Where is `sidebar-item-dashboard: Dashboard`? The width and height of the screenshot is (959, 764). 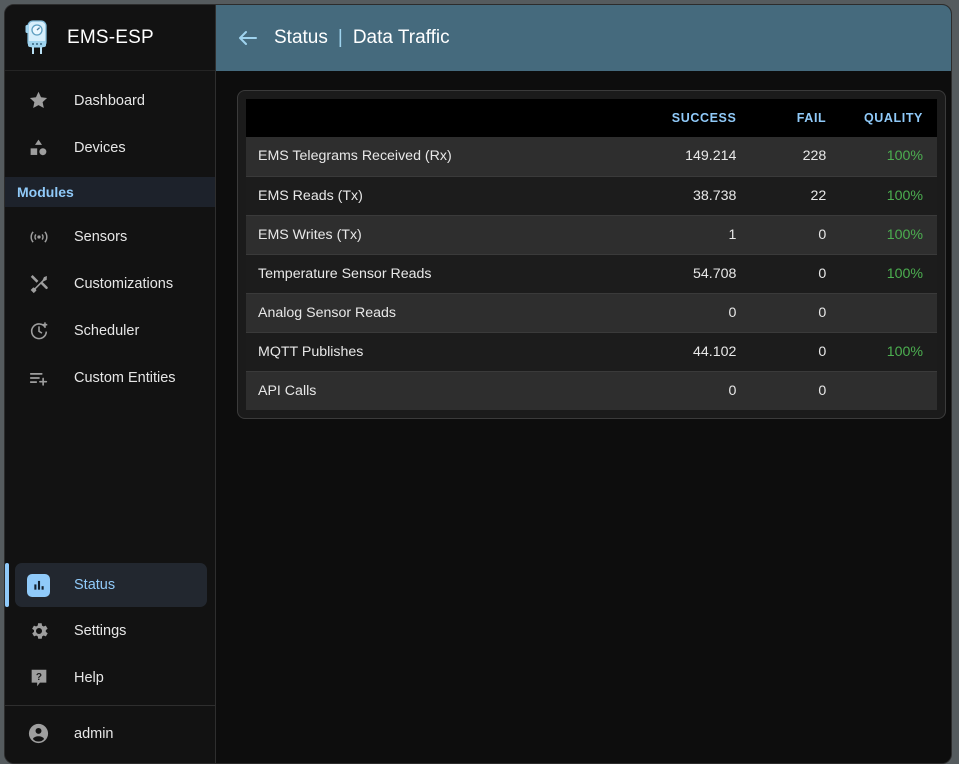 sidebar-item-dashboard: Dashboard is located at coordinates (110, 100).